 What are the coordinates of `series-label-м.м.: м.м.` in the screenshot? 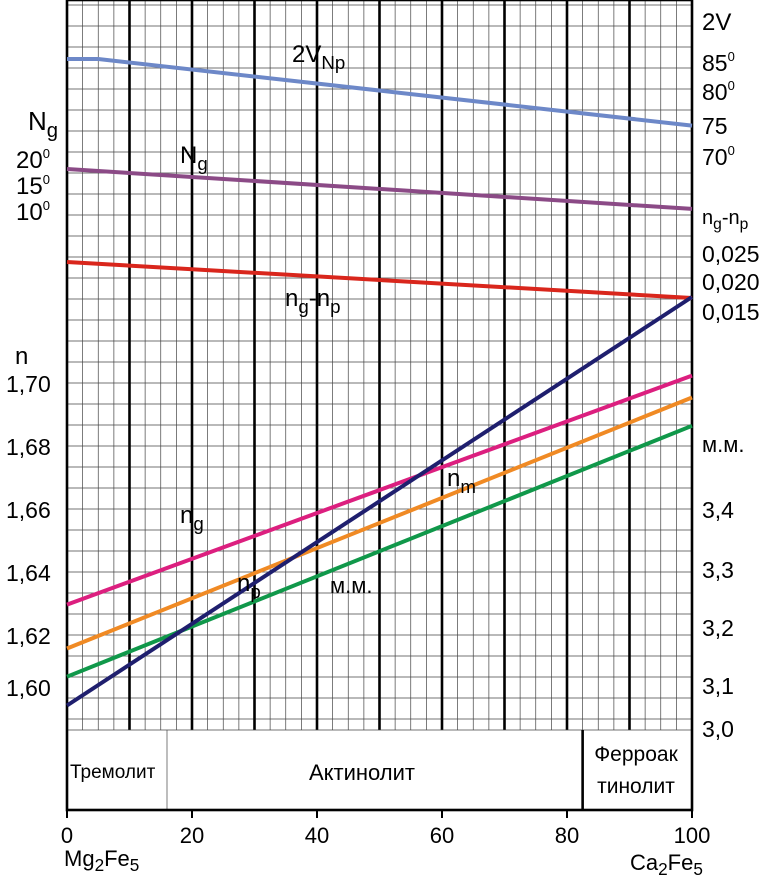 It's located at (351, 585).